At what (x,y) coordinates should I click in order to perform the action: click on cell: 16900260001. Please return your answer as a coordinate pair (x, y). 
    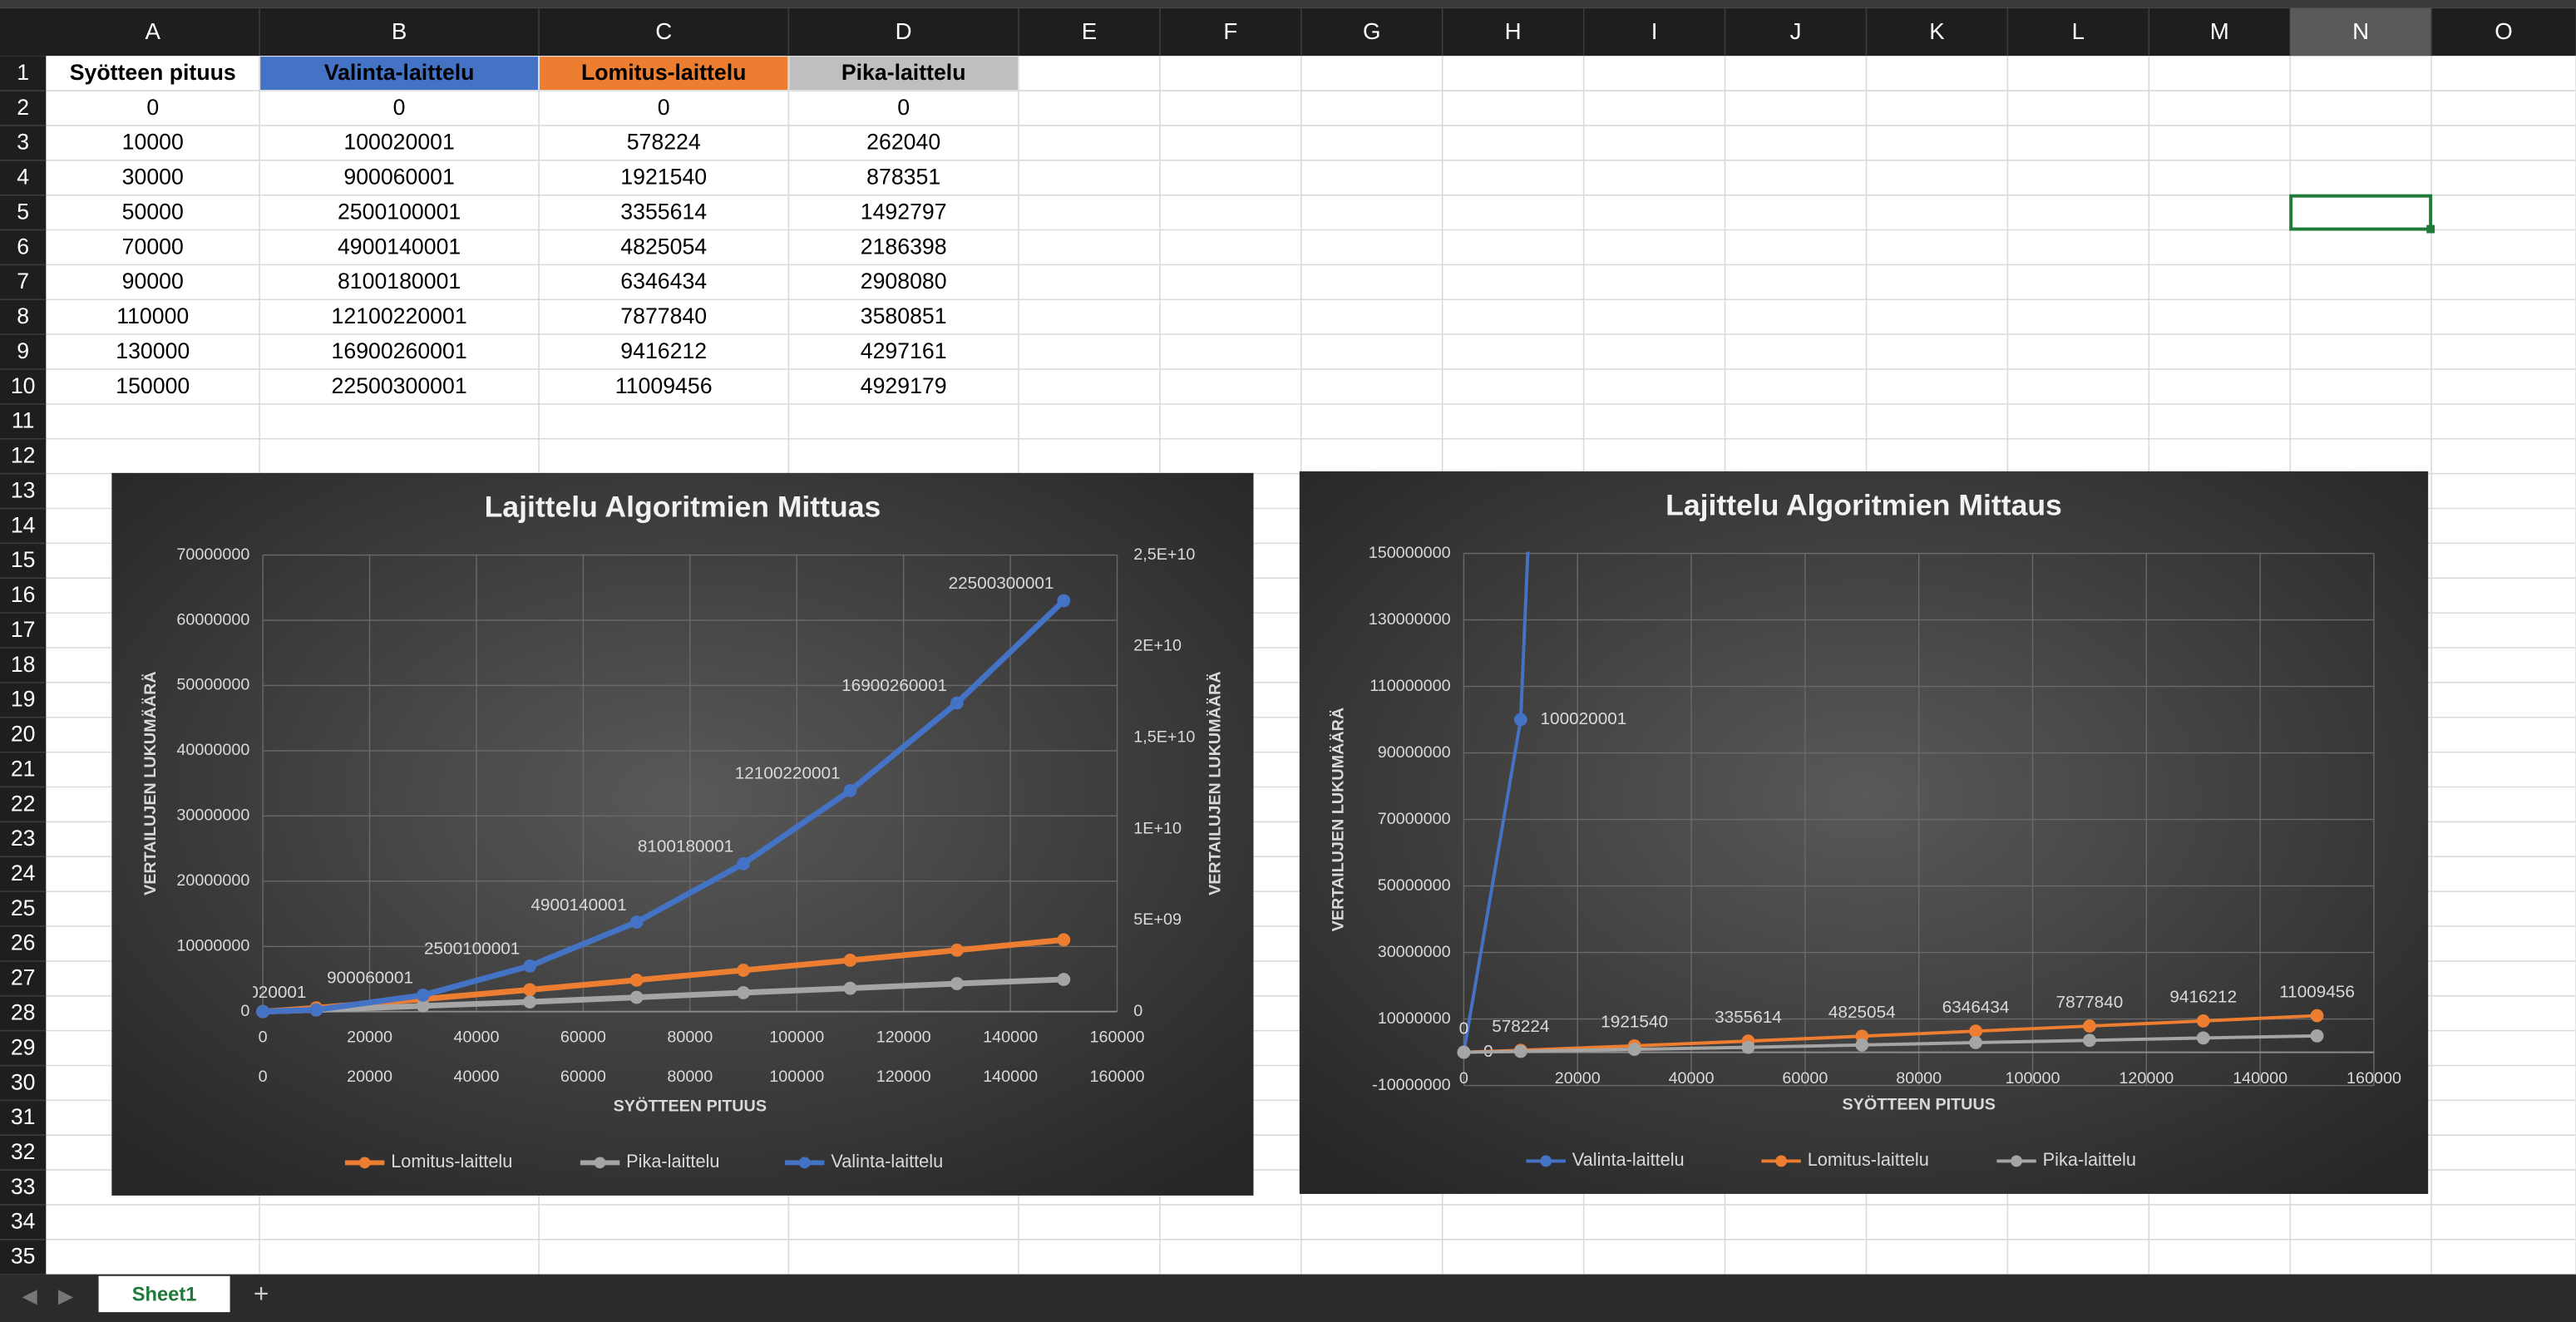
    Looking at the image, I should click on (399, 350).